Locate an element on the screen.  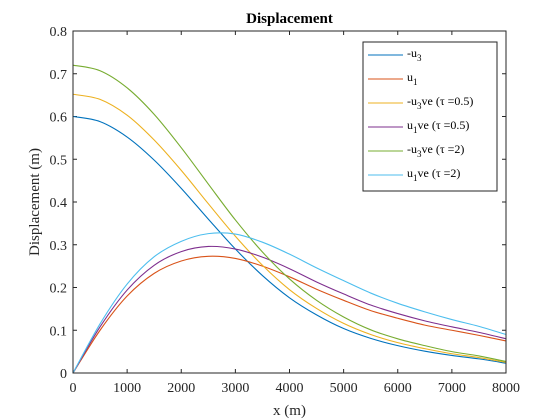
y-tick-label: 0.7 is located at coordinates (59, 75).